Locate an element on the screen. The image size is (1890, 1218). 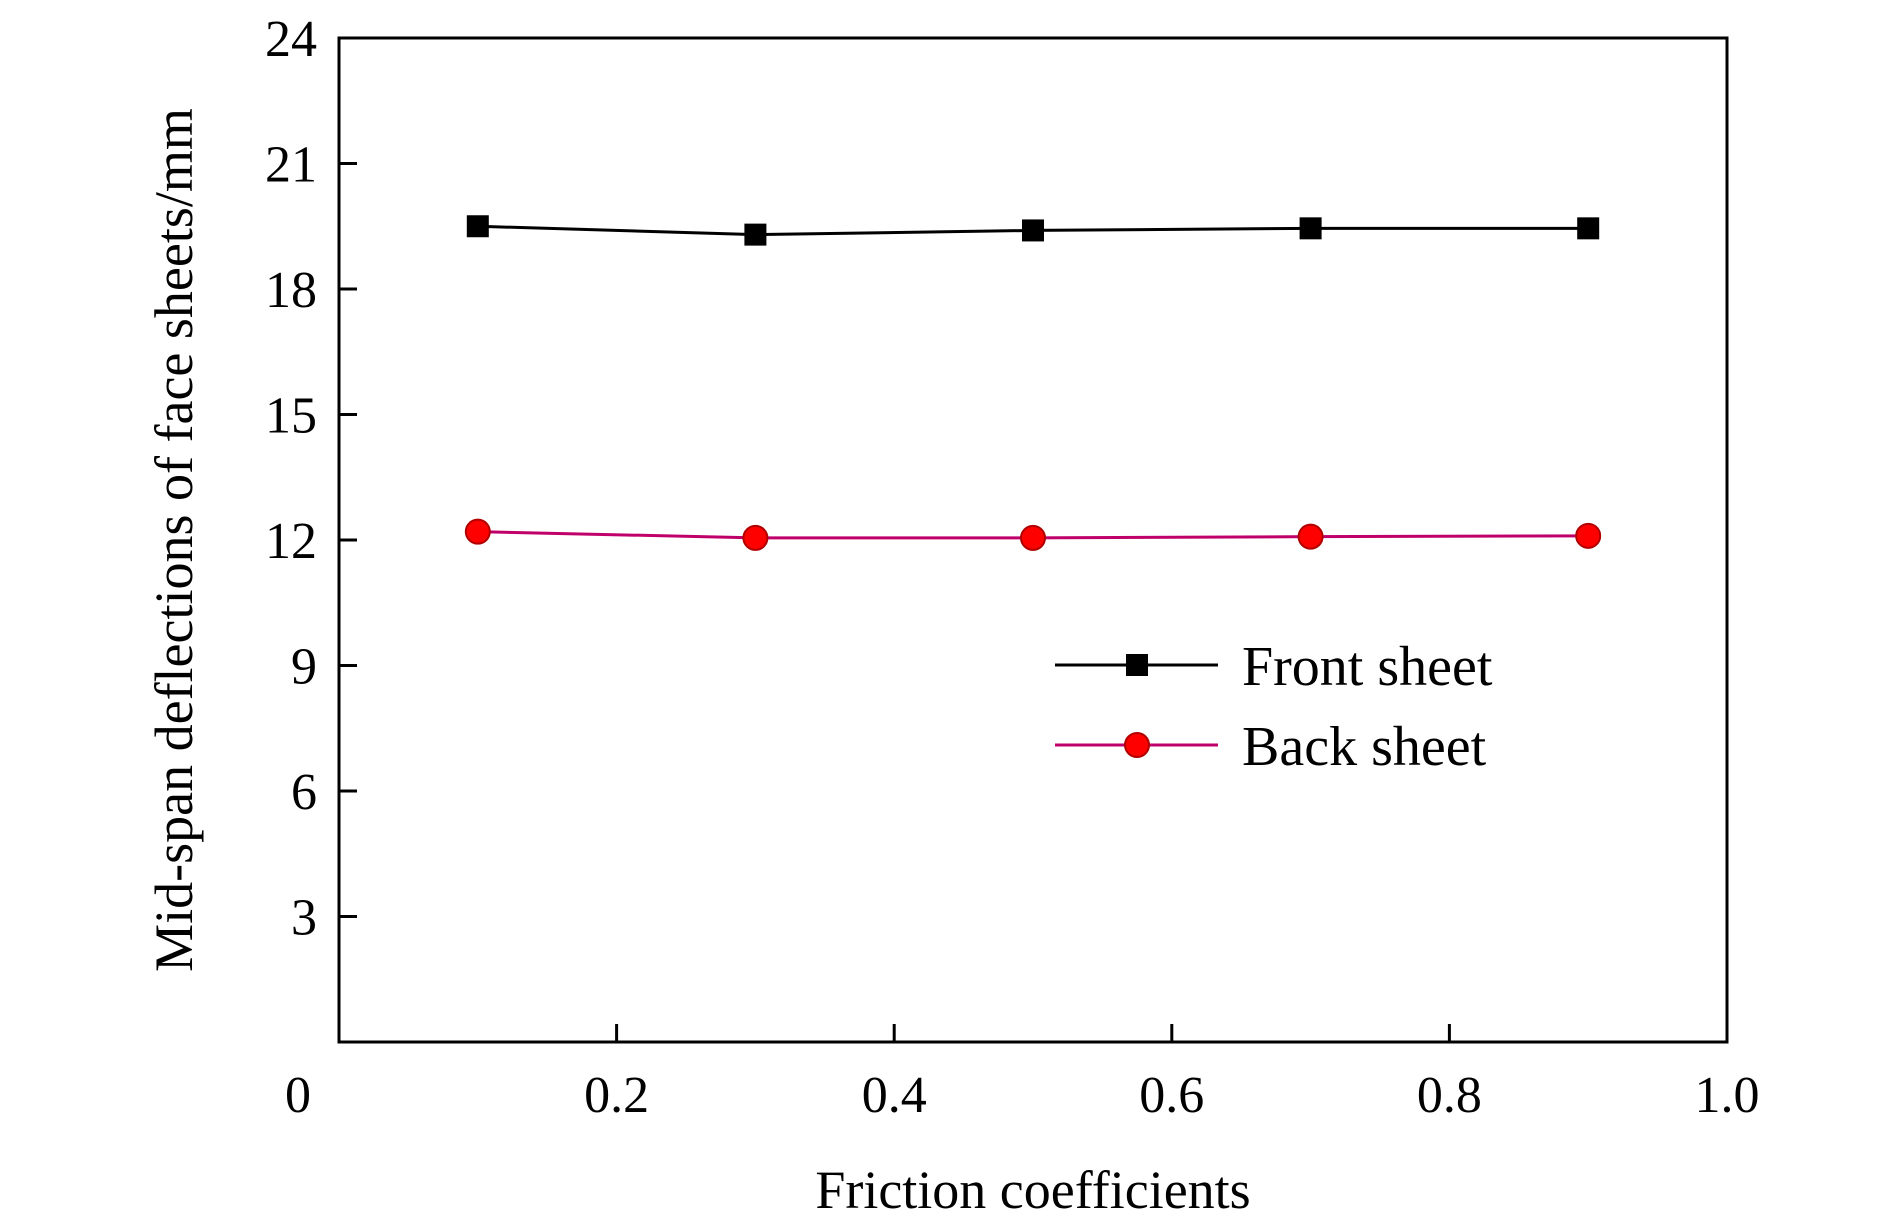
y-tick-label: 12 is located at coordinates (291, 541).